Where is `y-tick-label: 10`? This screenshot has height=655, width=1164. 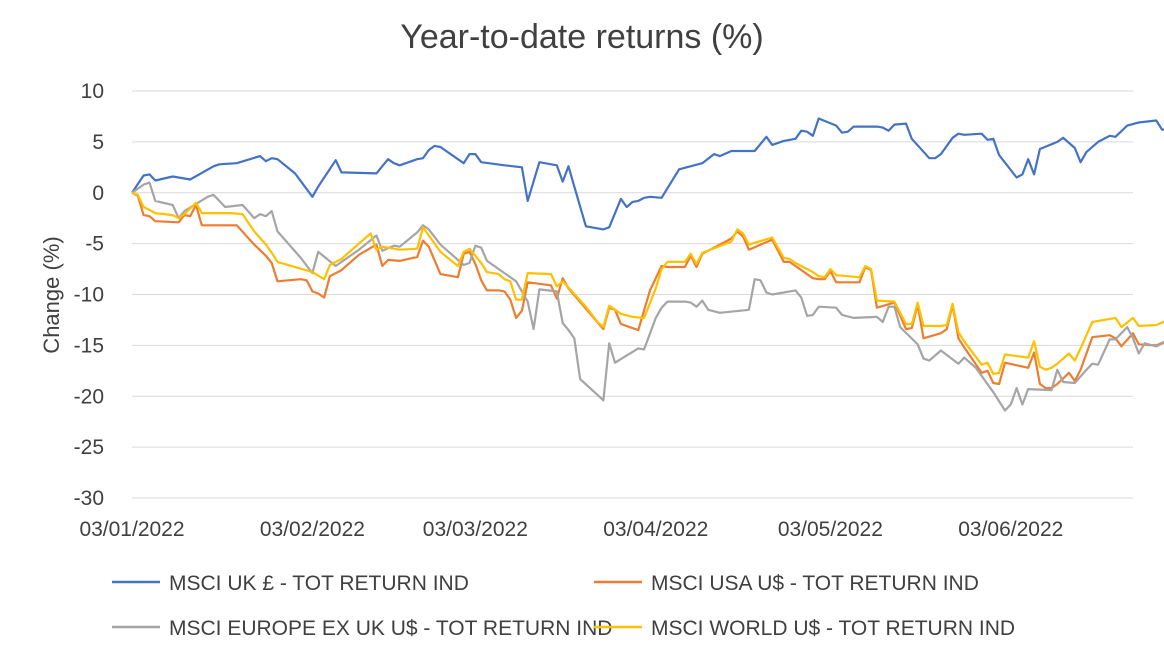
y-tick-label: 10 is located at coordinates (92, 91).